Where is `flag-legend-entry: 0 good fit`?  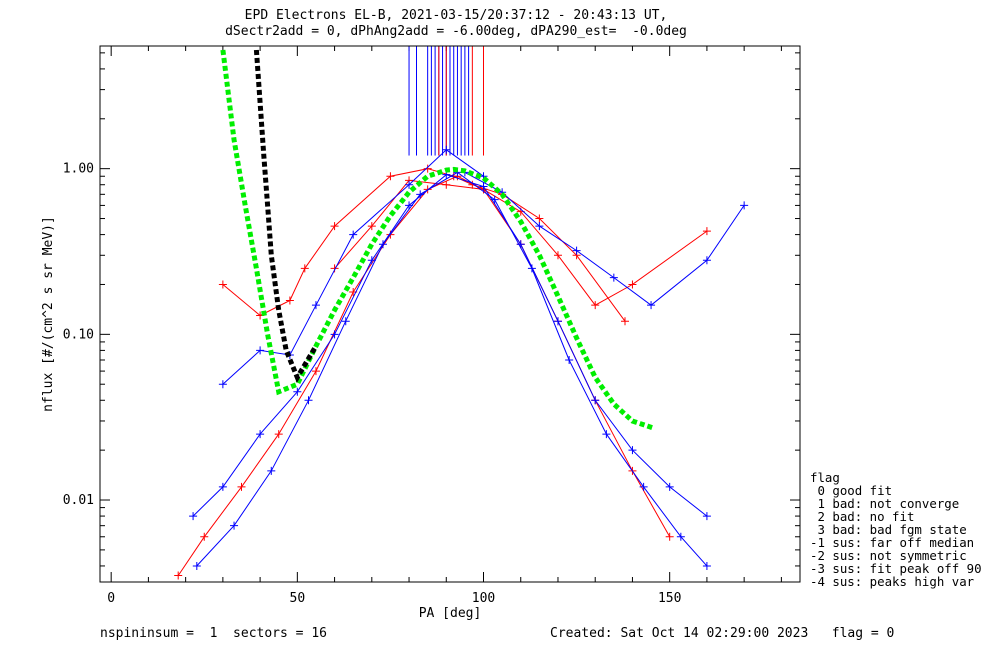
flag-legend-entry: 0 good fit is located at coordinates (851, 490).